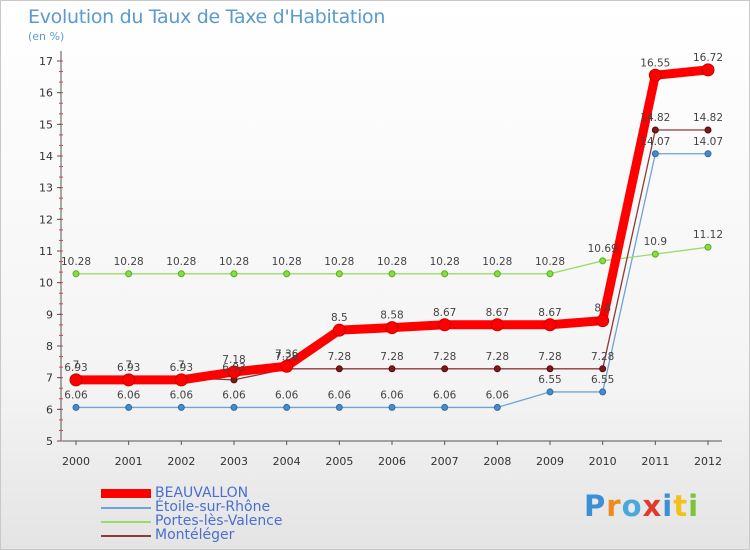 Image resolution: width=750 pixels, height=550 pixels. What do you see at coordinates (287, 354) in the screenshot?
I see `data-label-beauvallon: 7.36` at bounding box center [287, 354].